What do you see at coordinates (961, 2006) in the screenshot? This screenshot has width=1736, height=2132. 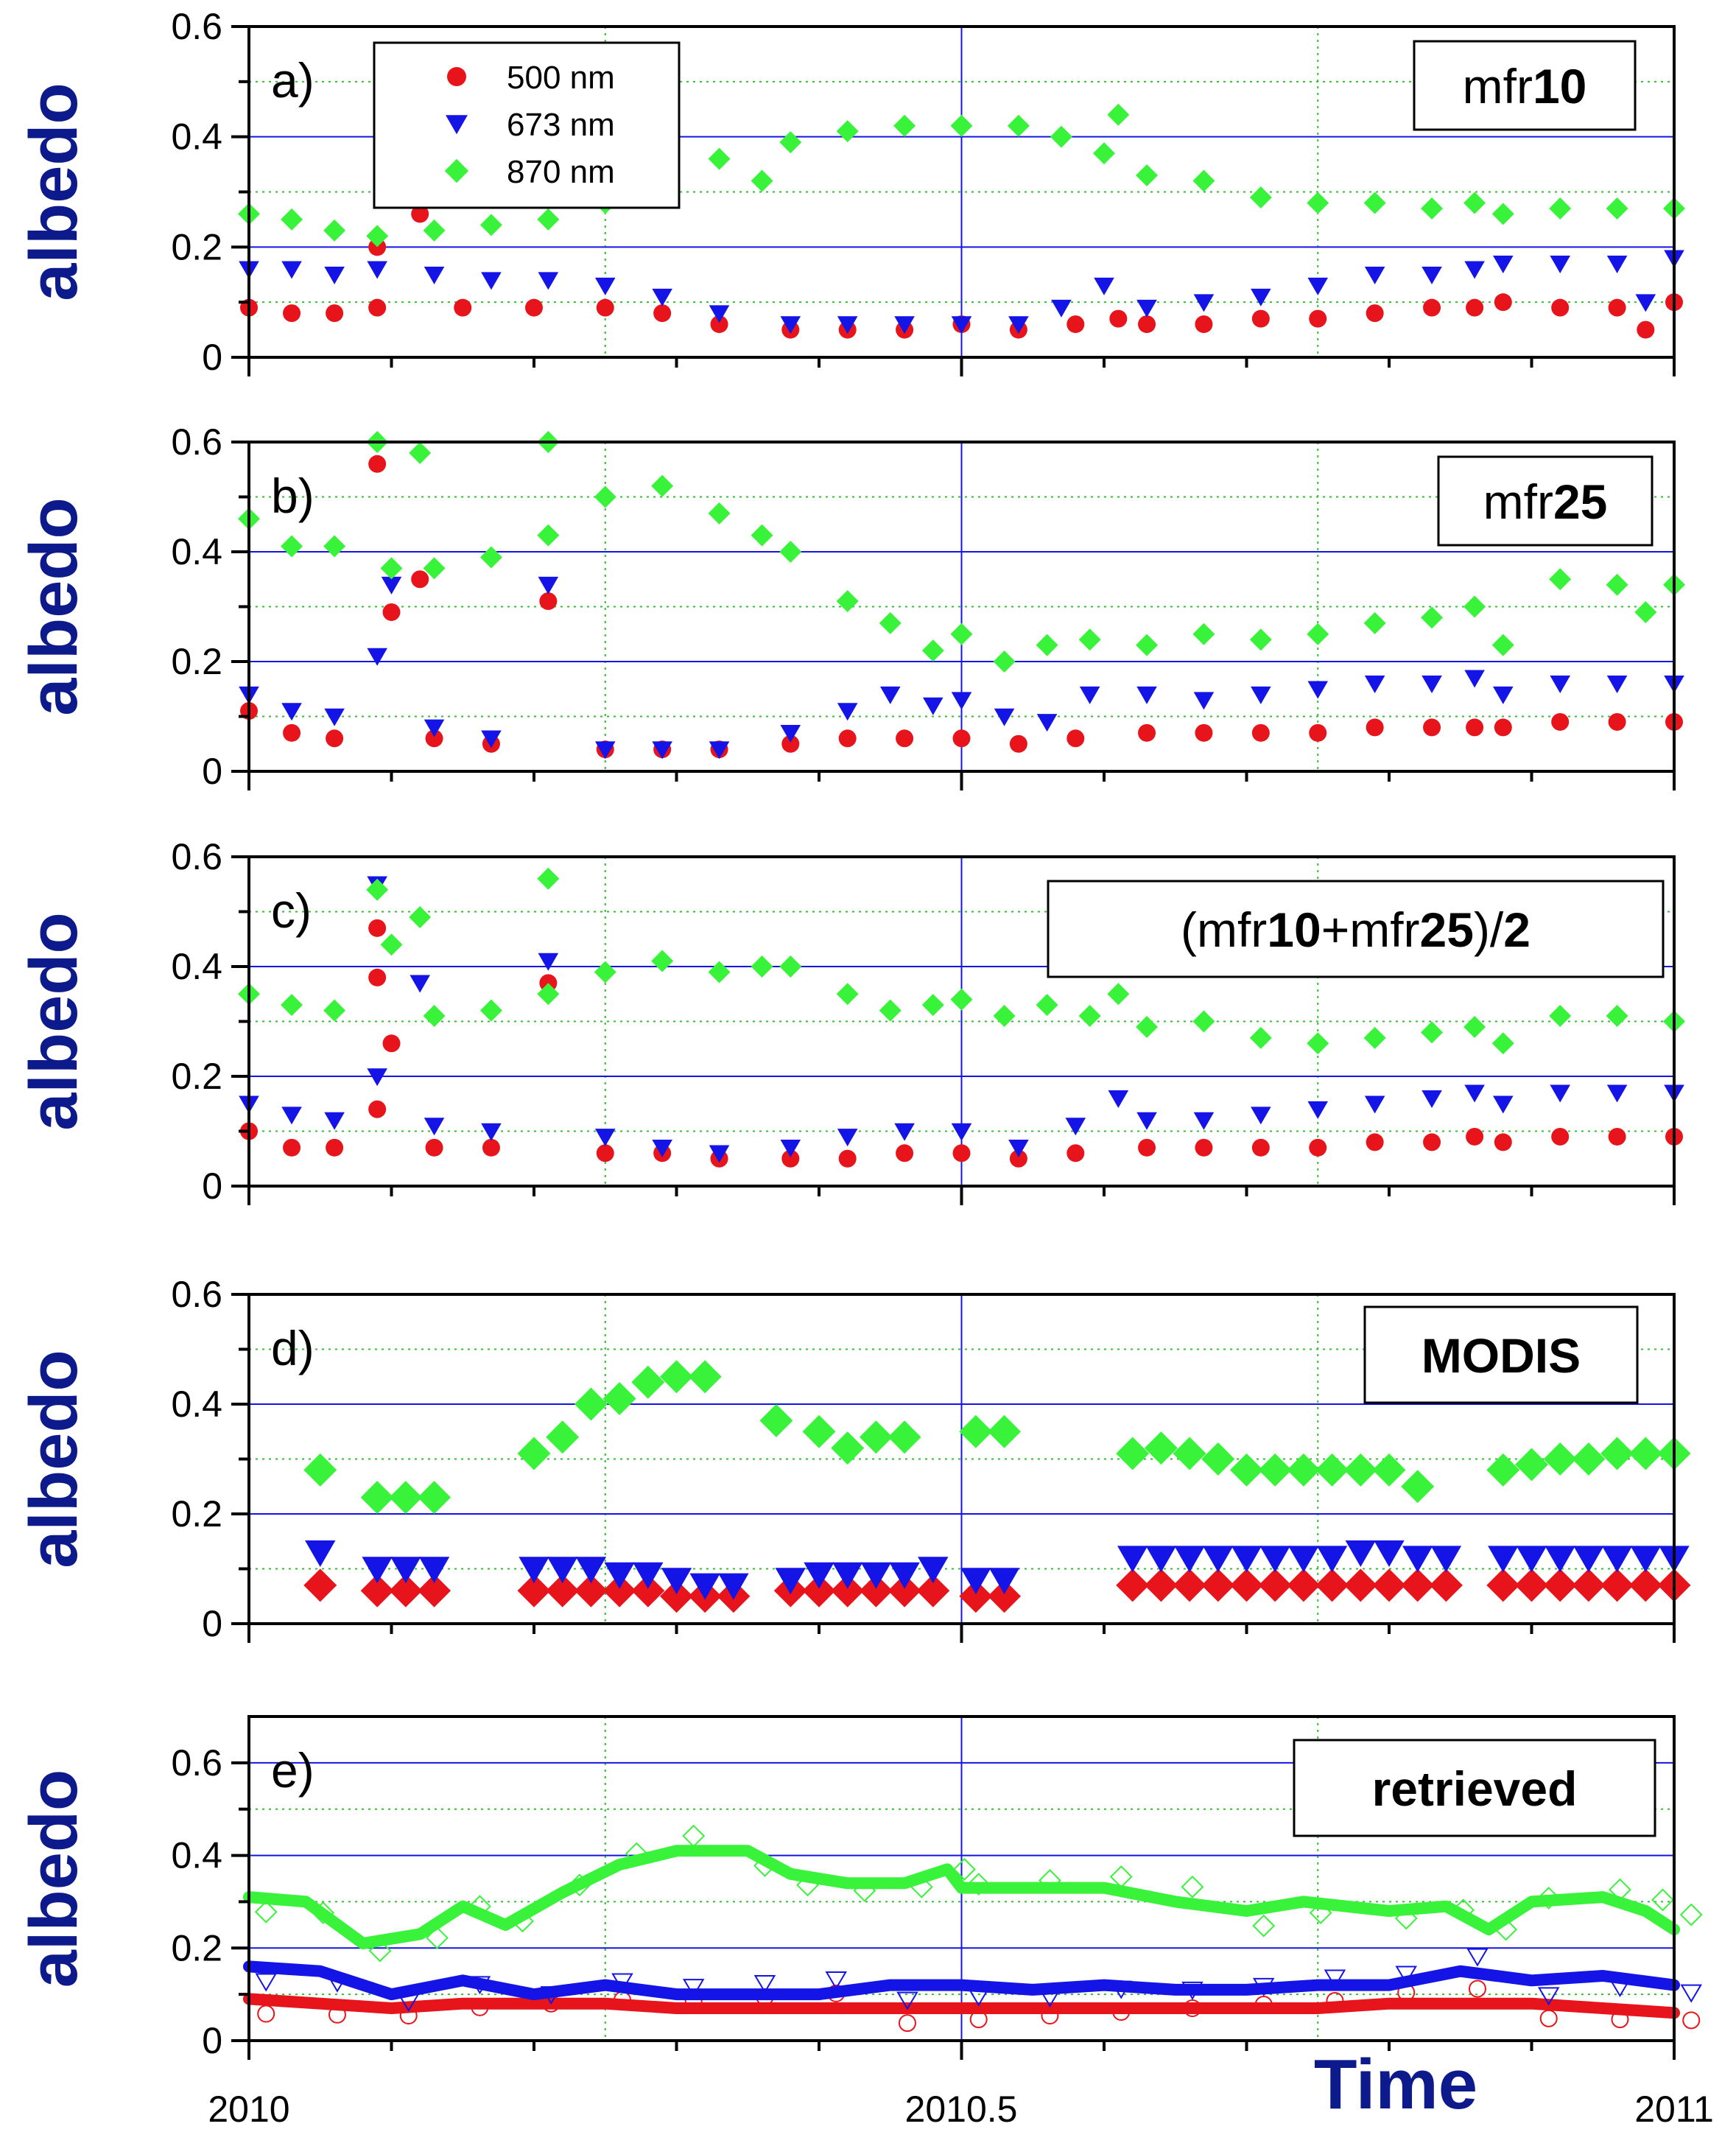 I see `series-line` at bounding box center [961, 2006].